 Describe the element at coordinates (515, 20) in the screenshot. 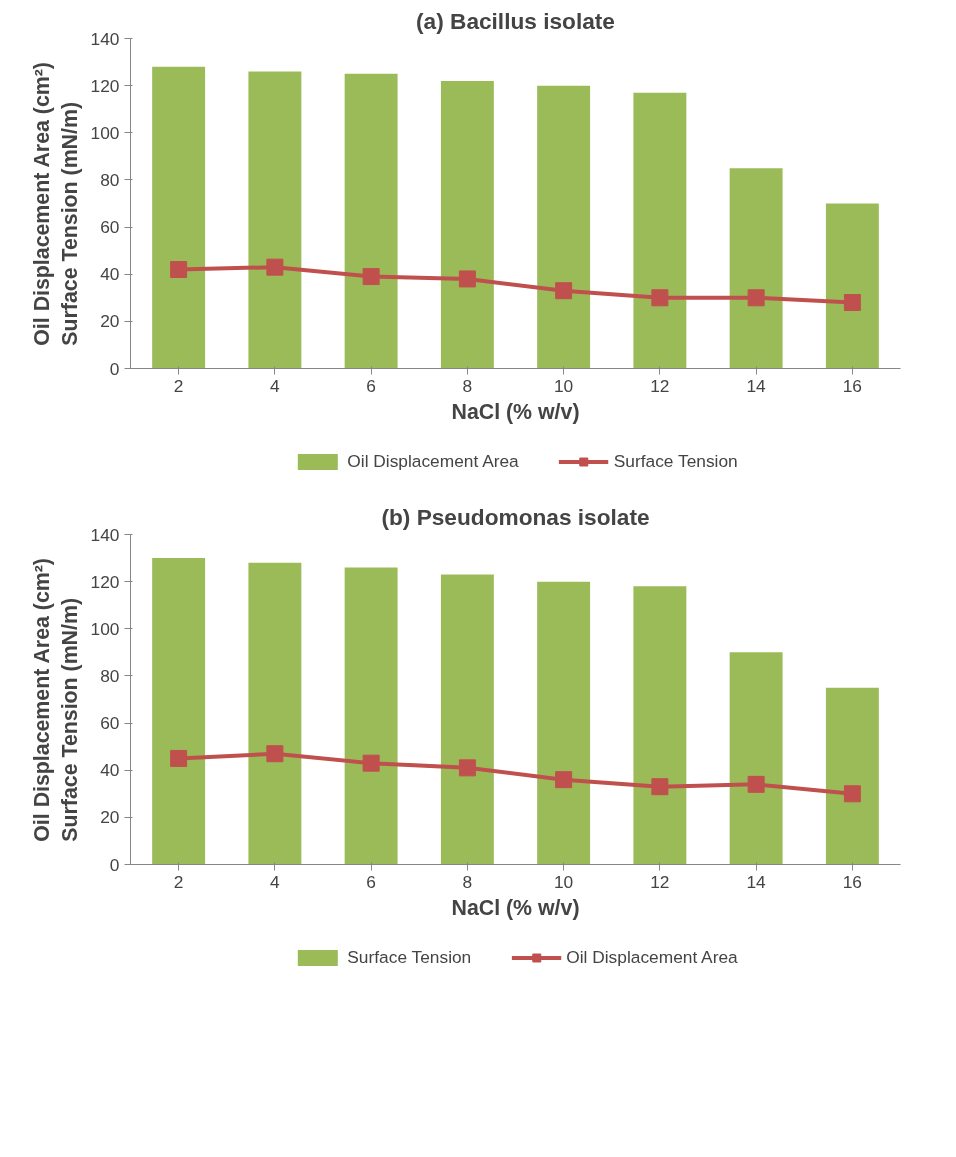

I see `chart-title: (a) Bacillus isolate` at that location.